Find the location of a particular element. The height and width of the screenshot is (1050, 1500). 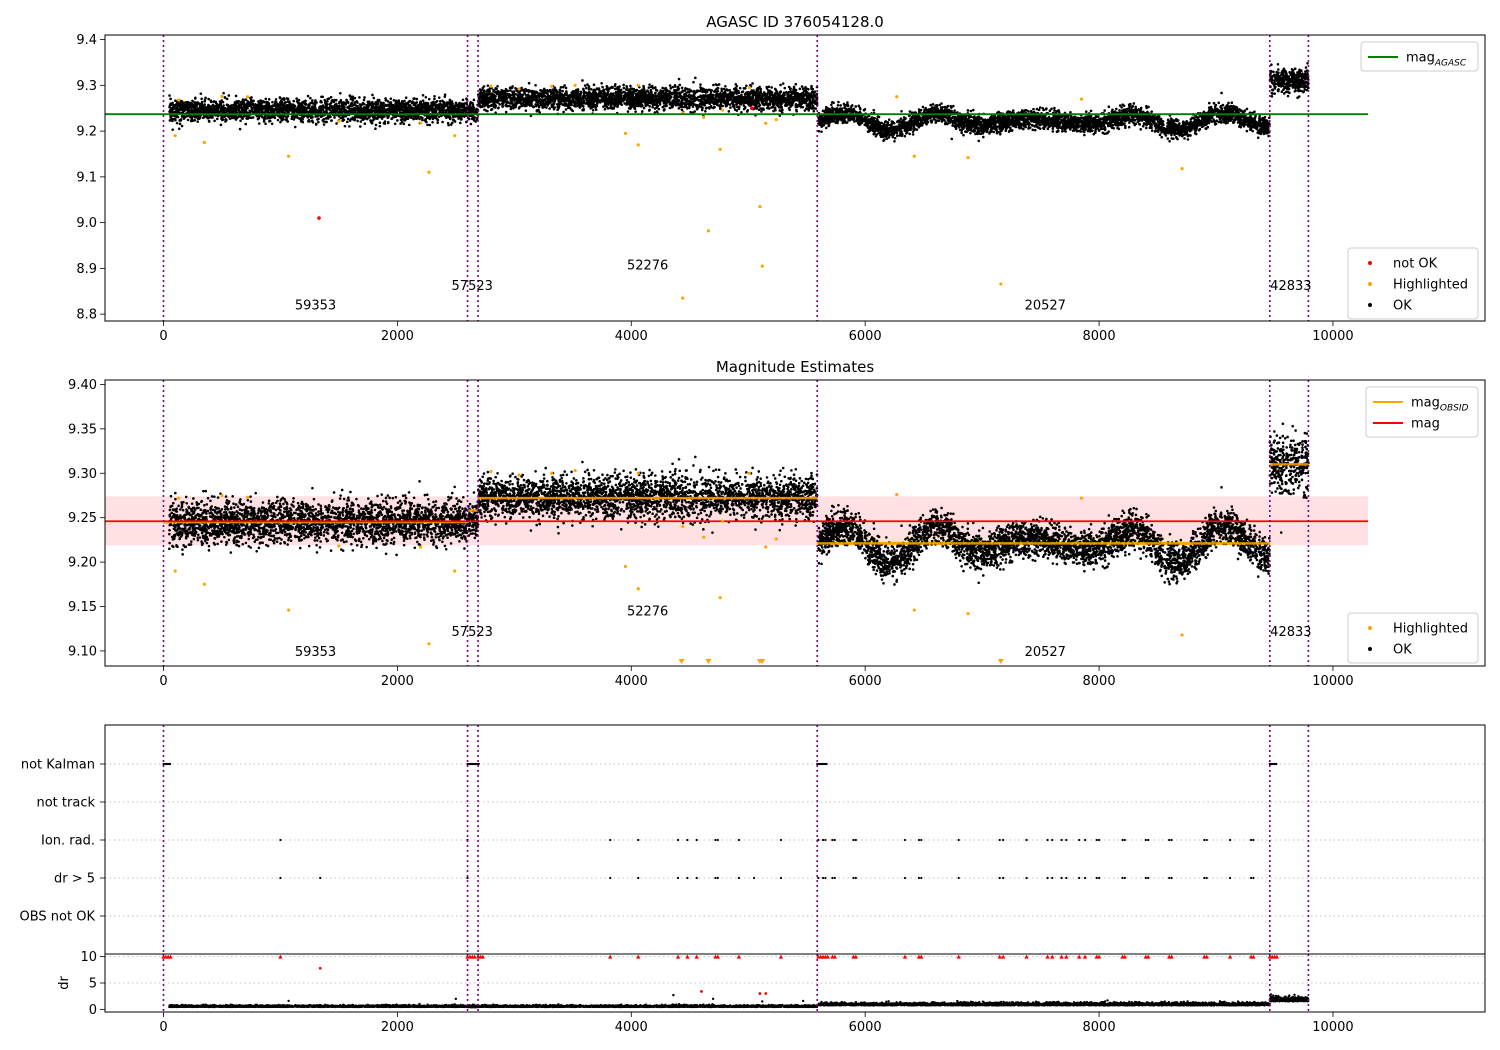

y-tick-label: 9.10 is located at coordinates (82, 651).